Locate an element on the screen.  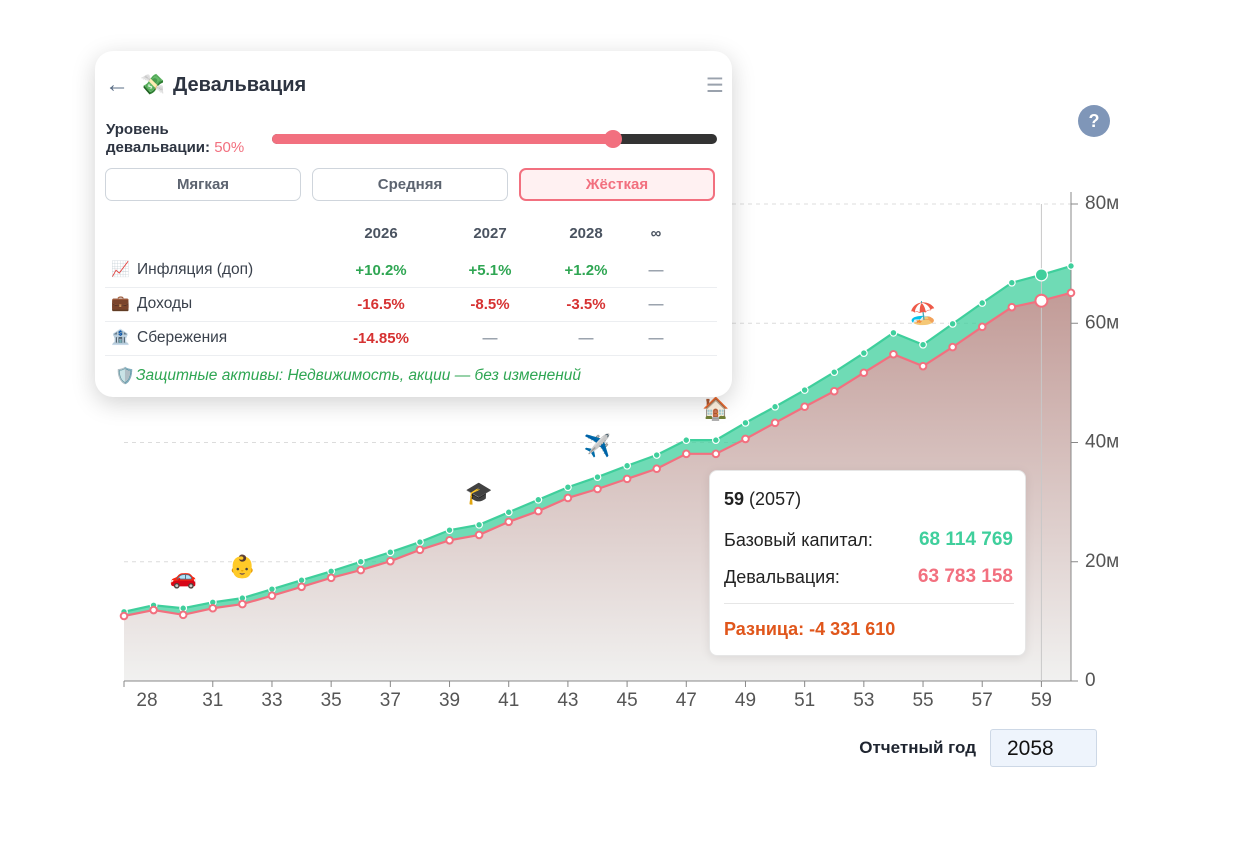
row-icon: 💼 is located at coordinates (120, 303).